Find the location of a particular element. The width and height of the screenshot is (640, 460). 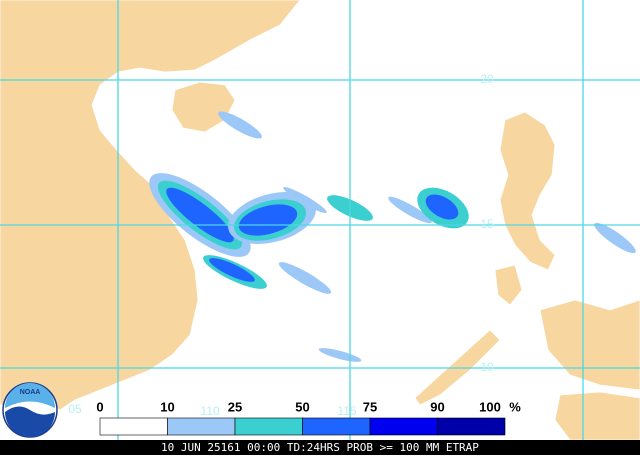

mindanao is located at coordinates (597, 416).